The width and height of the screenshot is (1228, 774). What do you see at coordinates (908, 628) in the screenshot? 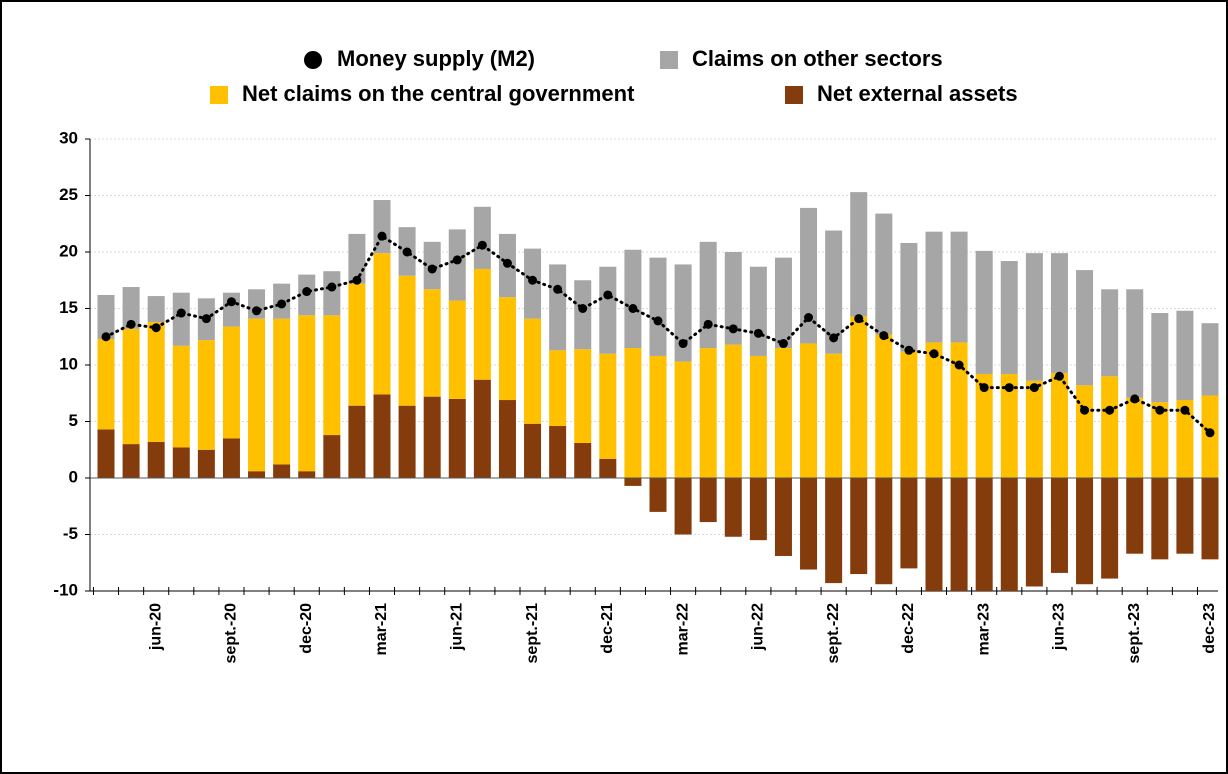
I see `x-tick-label: dec-22` at bounding box center [908, 628].